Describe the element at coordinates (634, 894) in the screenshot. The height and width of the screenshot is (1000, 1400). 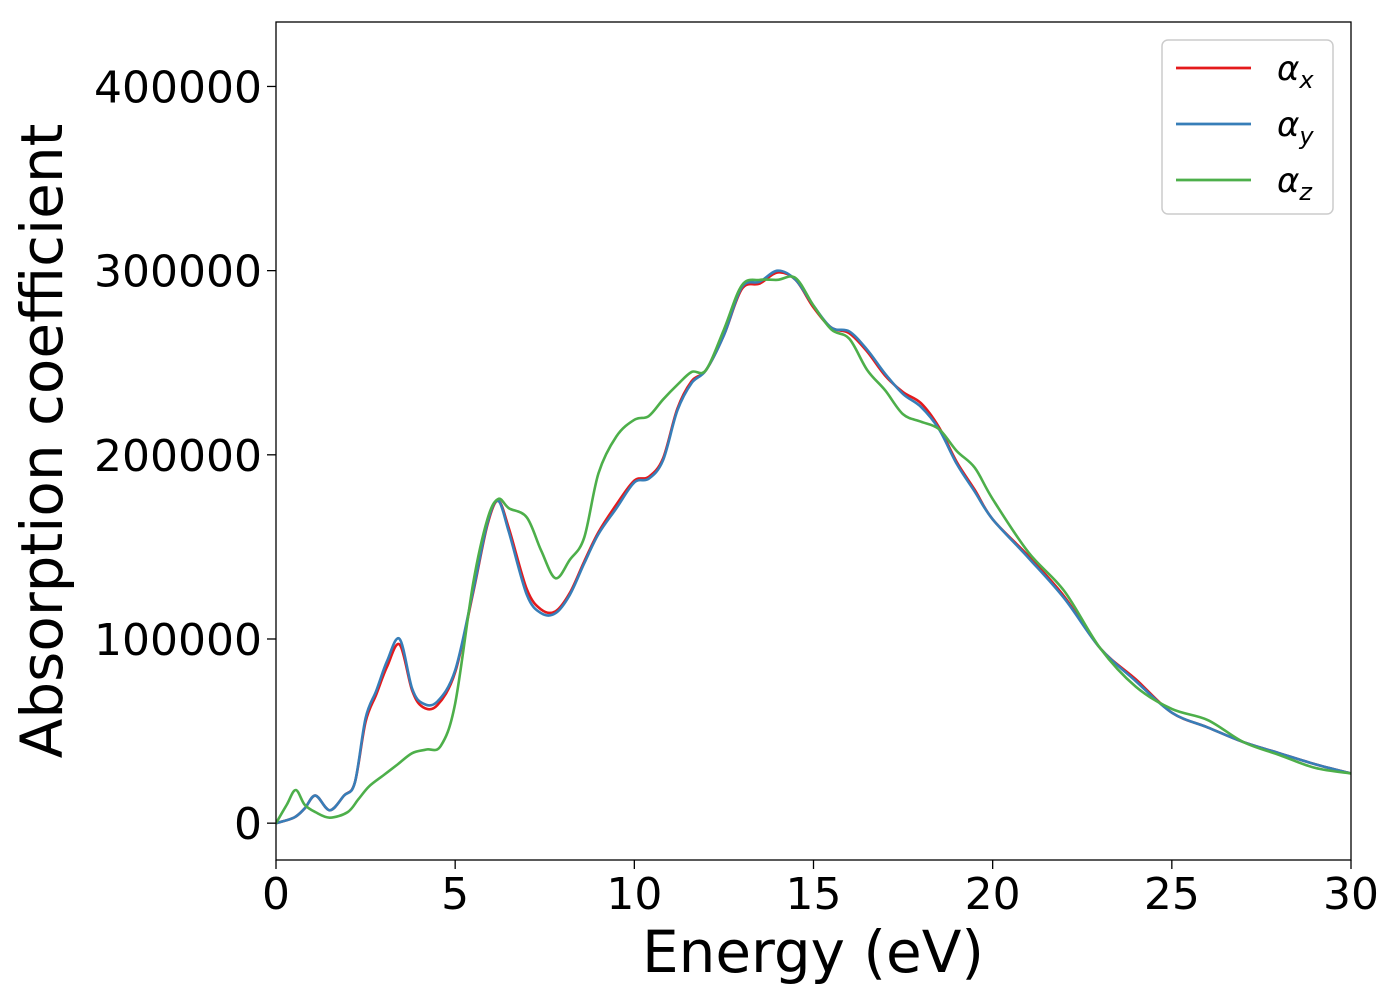
I see `x-tick-label: 10` at that location.